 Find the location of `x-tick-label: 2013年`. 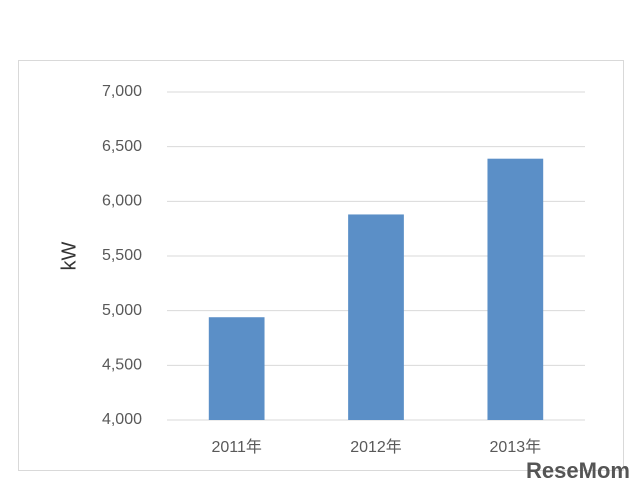

x-tick-label: 2013年 is located at coordinates (516, 447).